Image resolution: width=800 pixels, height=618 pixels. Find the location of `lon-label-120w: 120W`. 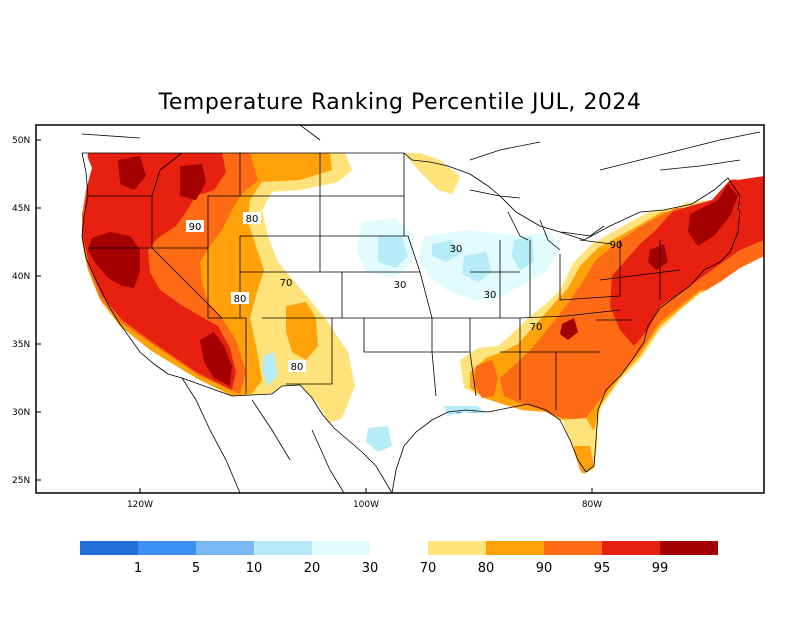

lon-label-120w: 120W is located at coordinates (140, 505).